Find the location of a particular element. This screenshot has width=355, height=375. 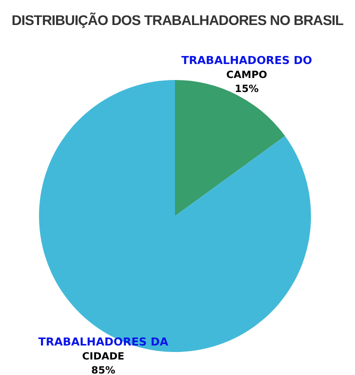

data-label: 85% is located at coordinates (103, 370).